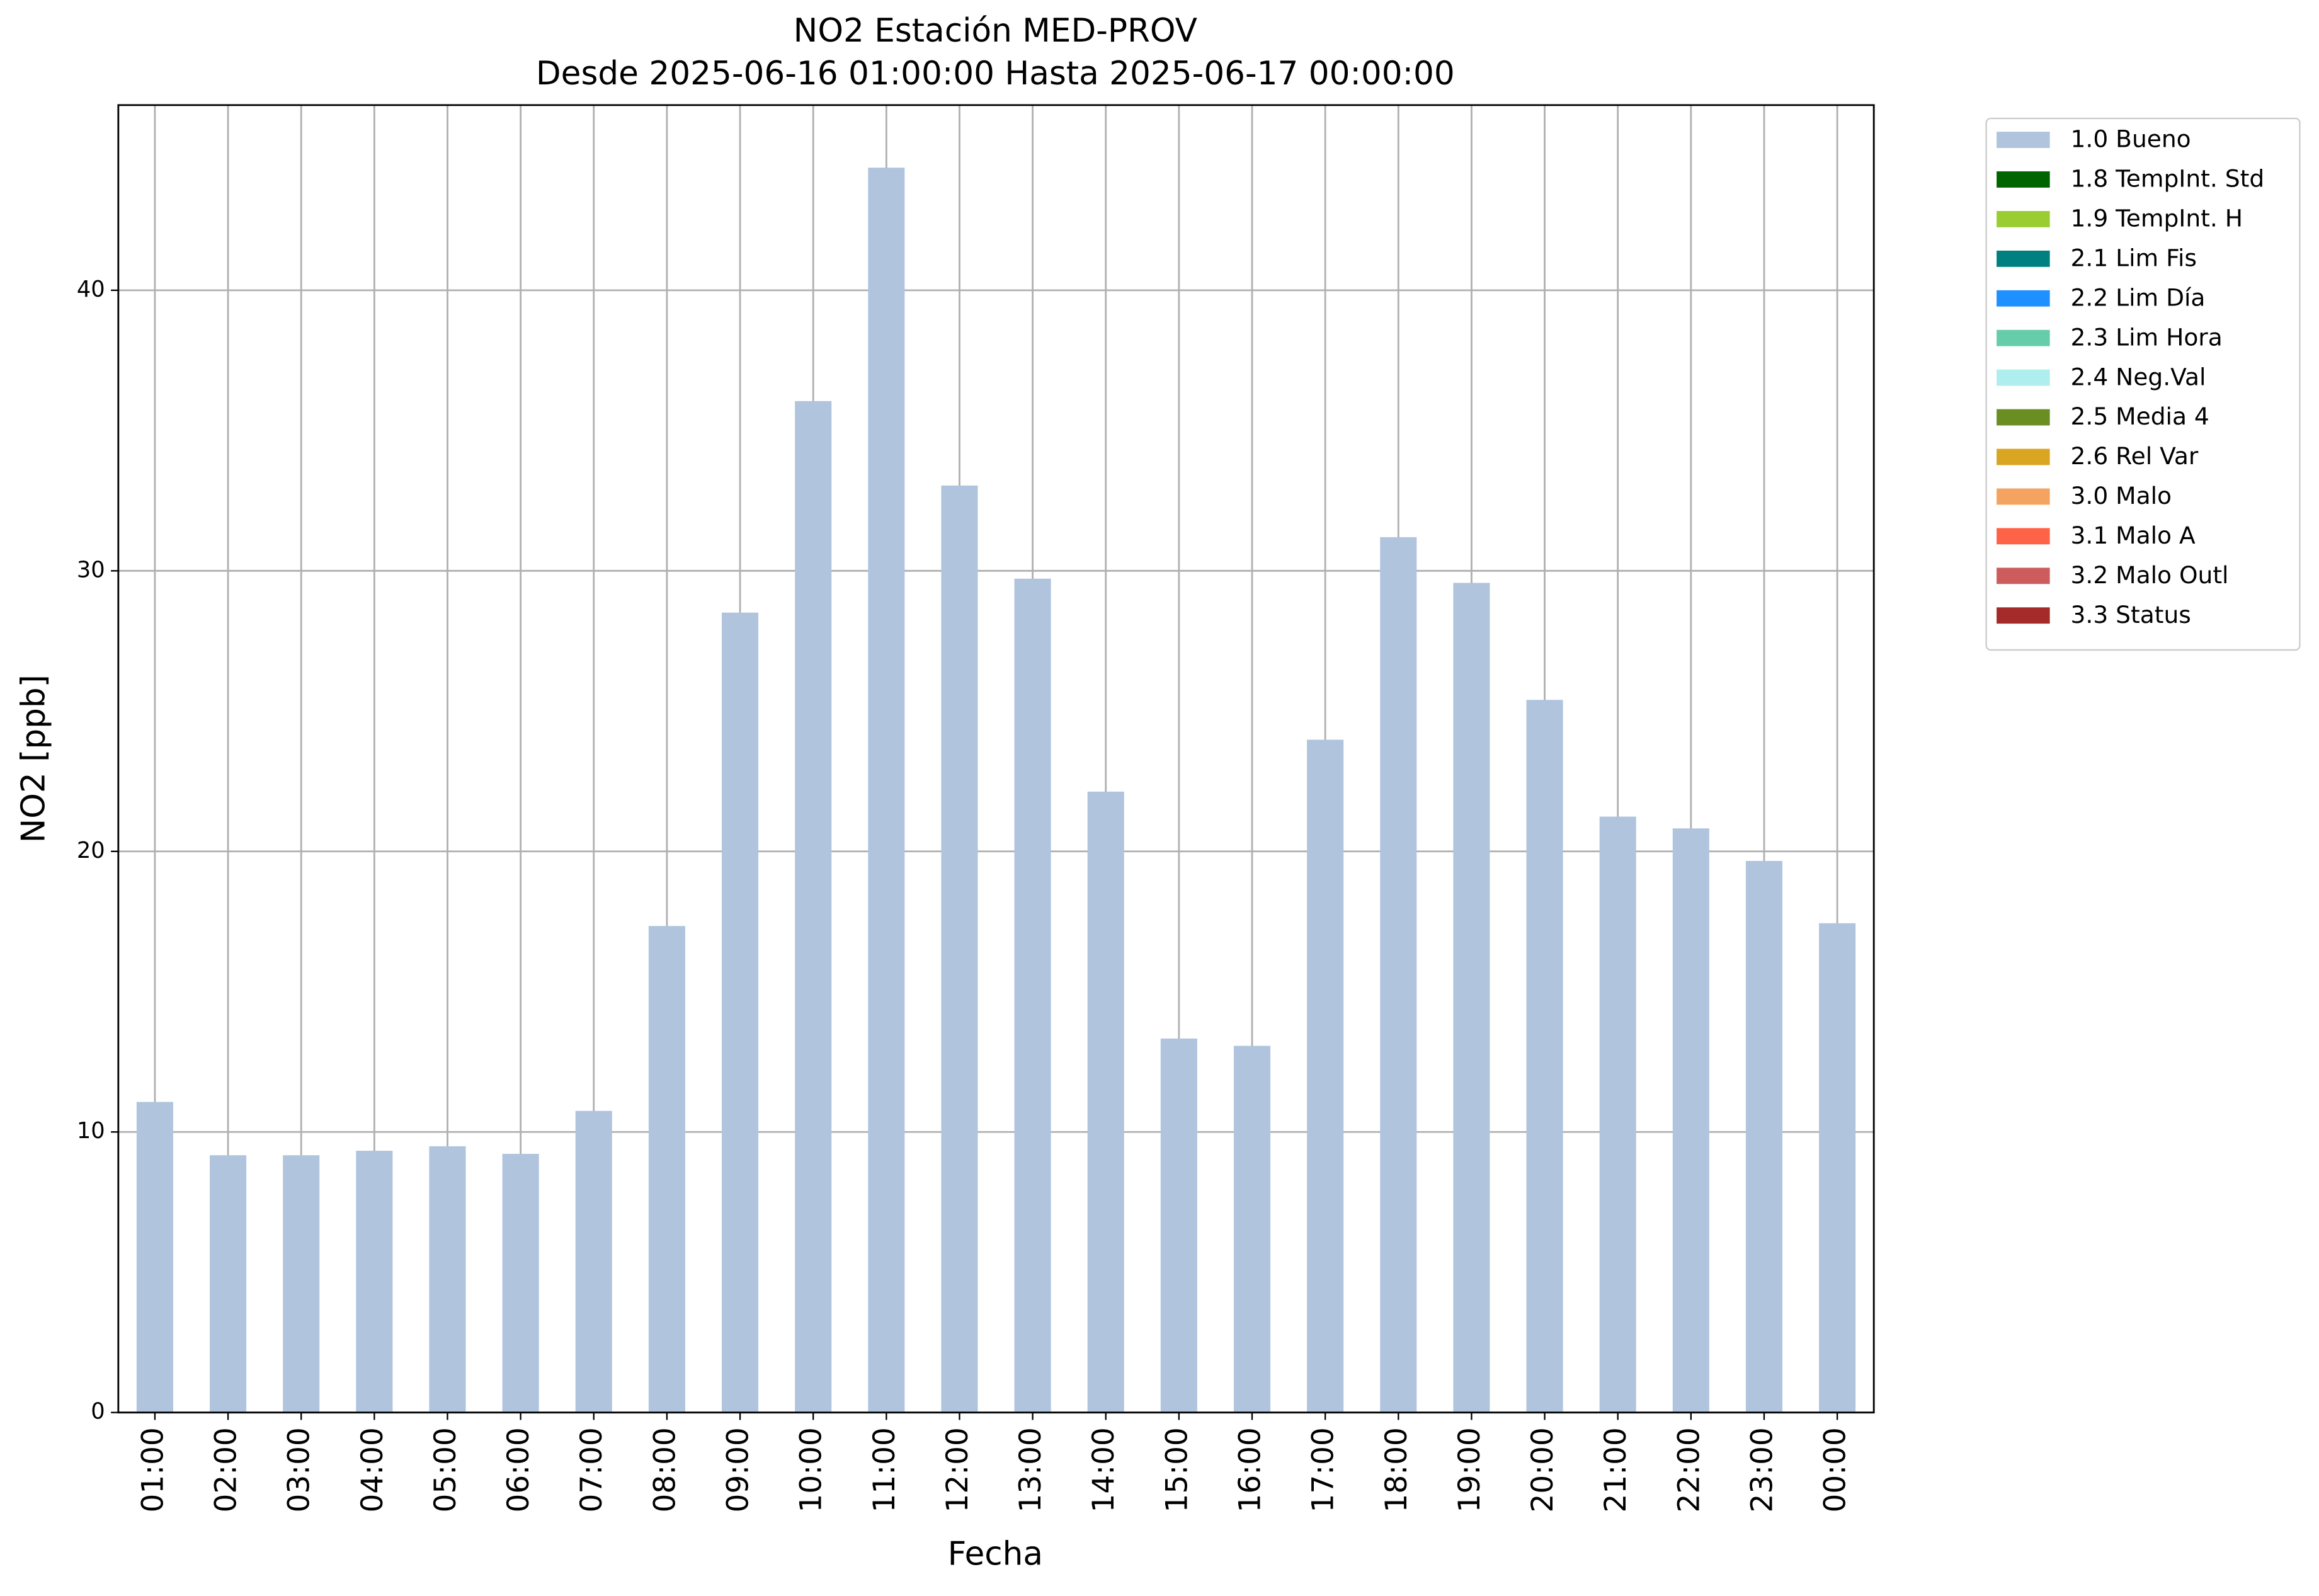 The width and height of the screenshot is (2319, 1596). I want to click on x-tick-label: 03:00, so click(299, 1469).